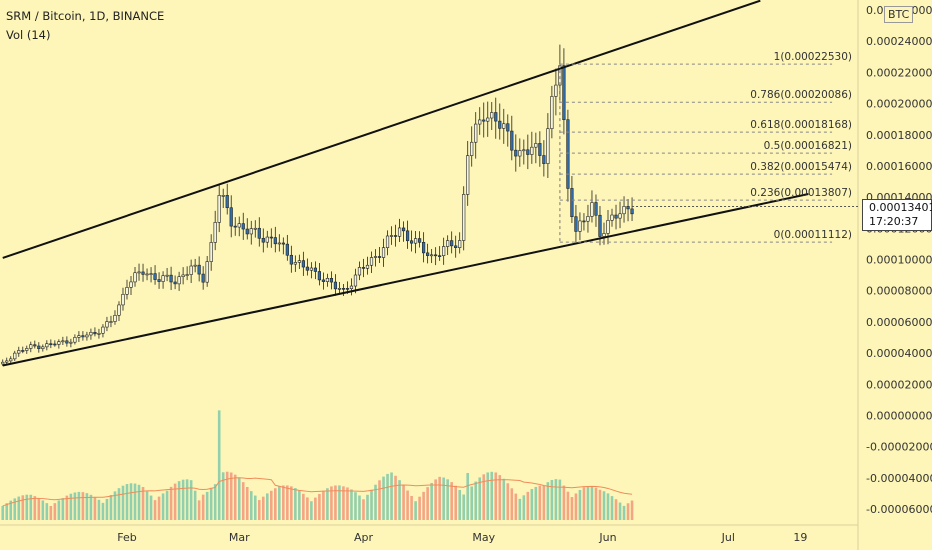 Image resolution: width=932 pixels, height=550 pixels. I want to click on y-tick-label: -0.00006000, so click(899, 509).